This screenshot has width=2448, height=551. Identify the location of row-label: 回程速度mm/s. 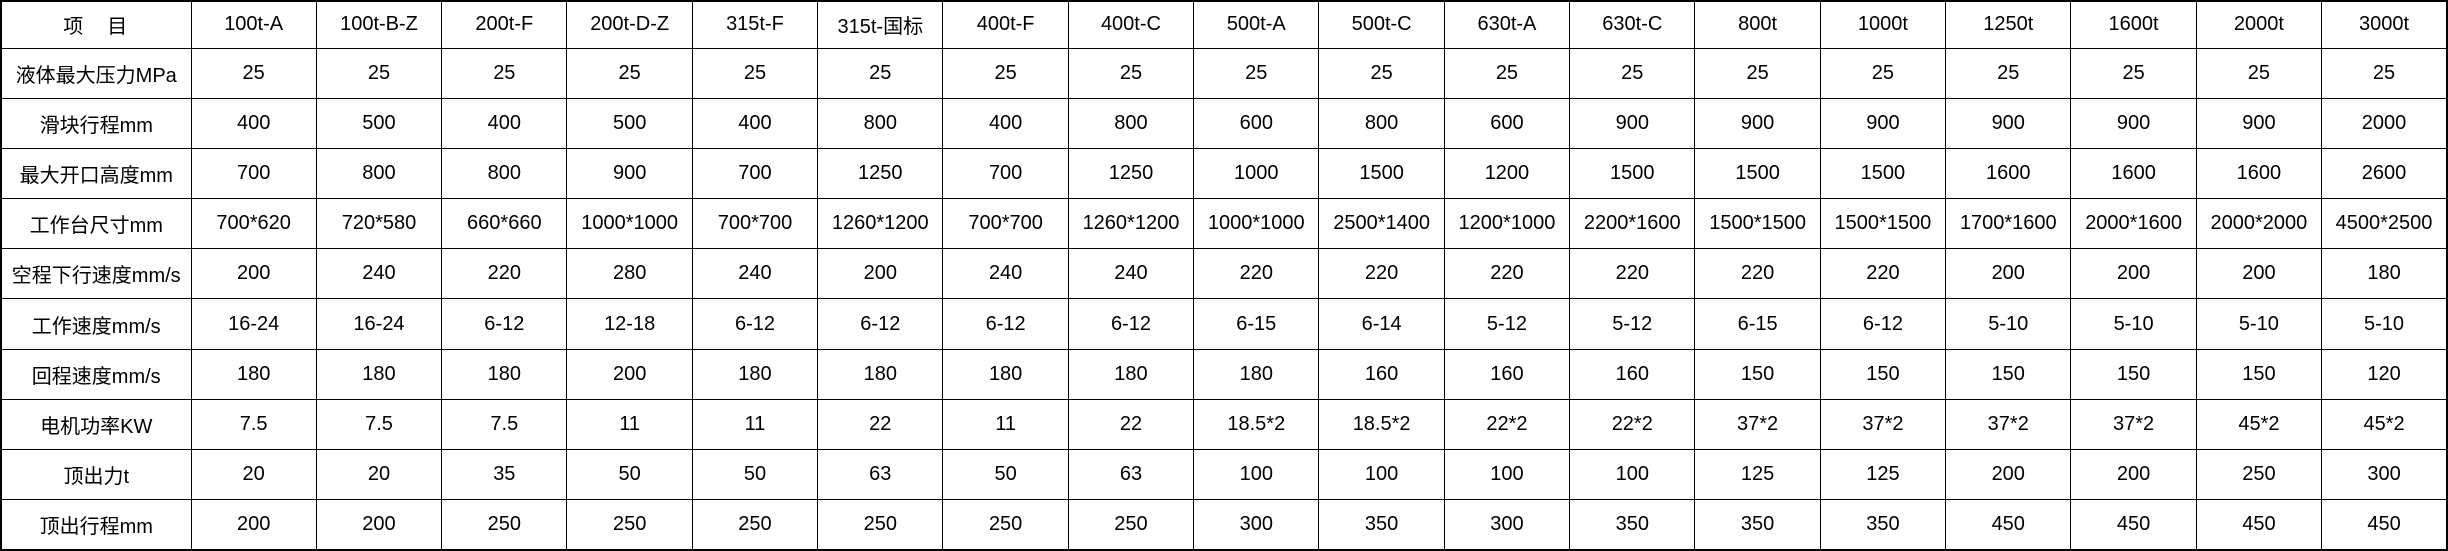
(96, 374).